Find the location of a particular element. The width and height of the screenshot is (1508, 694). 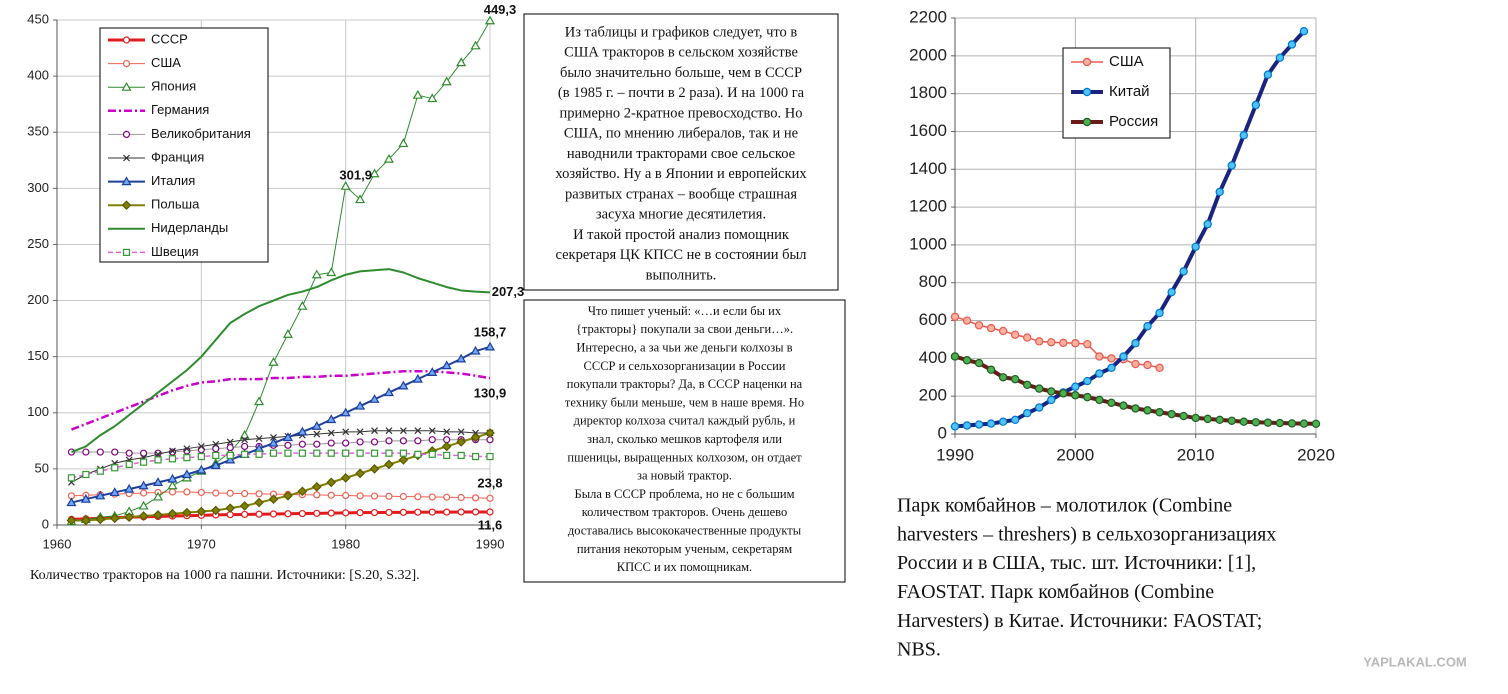

series-line is located at coordinates (281, 360).